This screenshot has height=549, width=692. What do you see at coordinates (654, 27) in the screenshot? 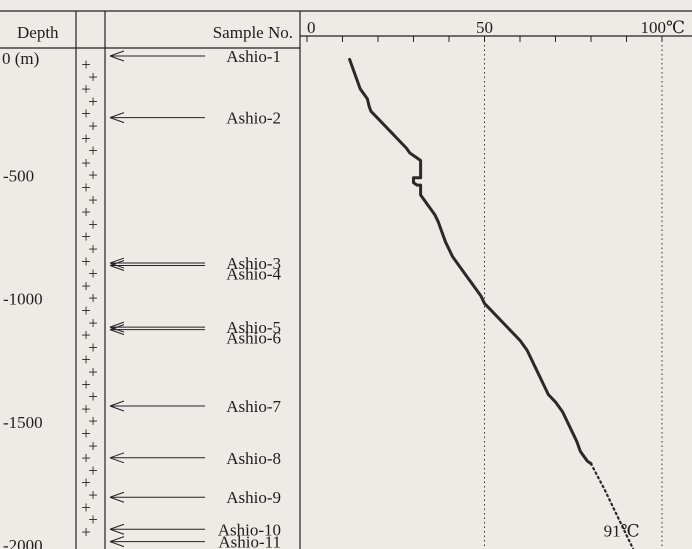
I see `x-tick-label: 100` at bounding box center [654, 27].